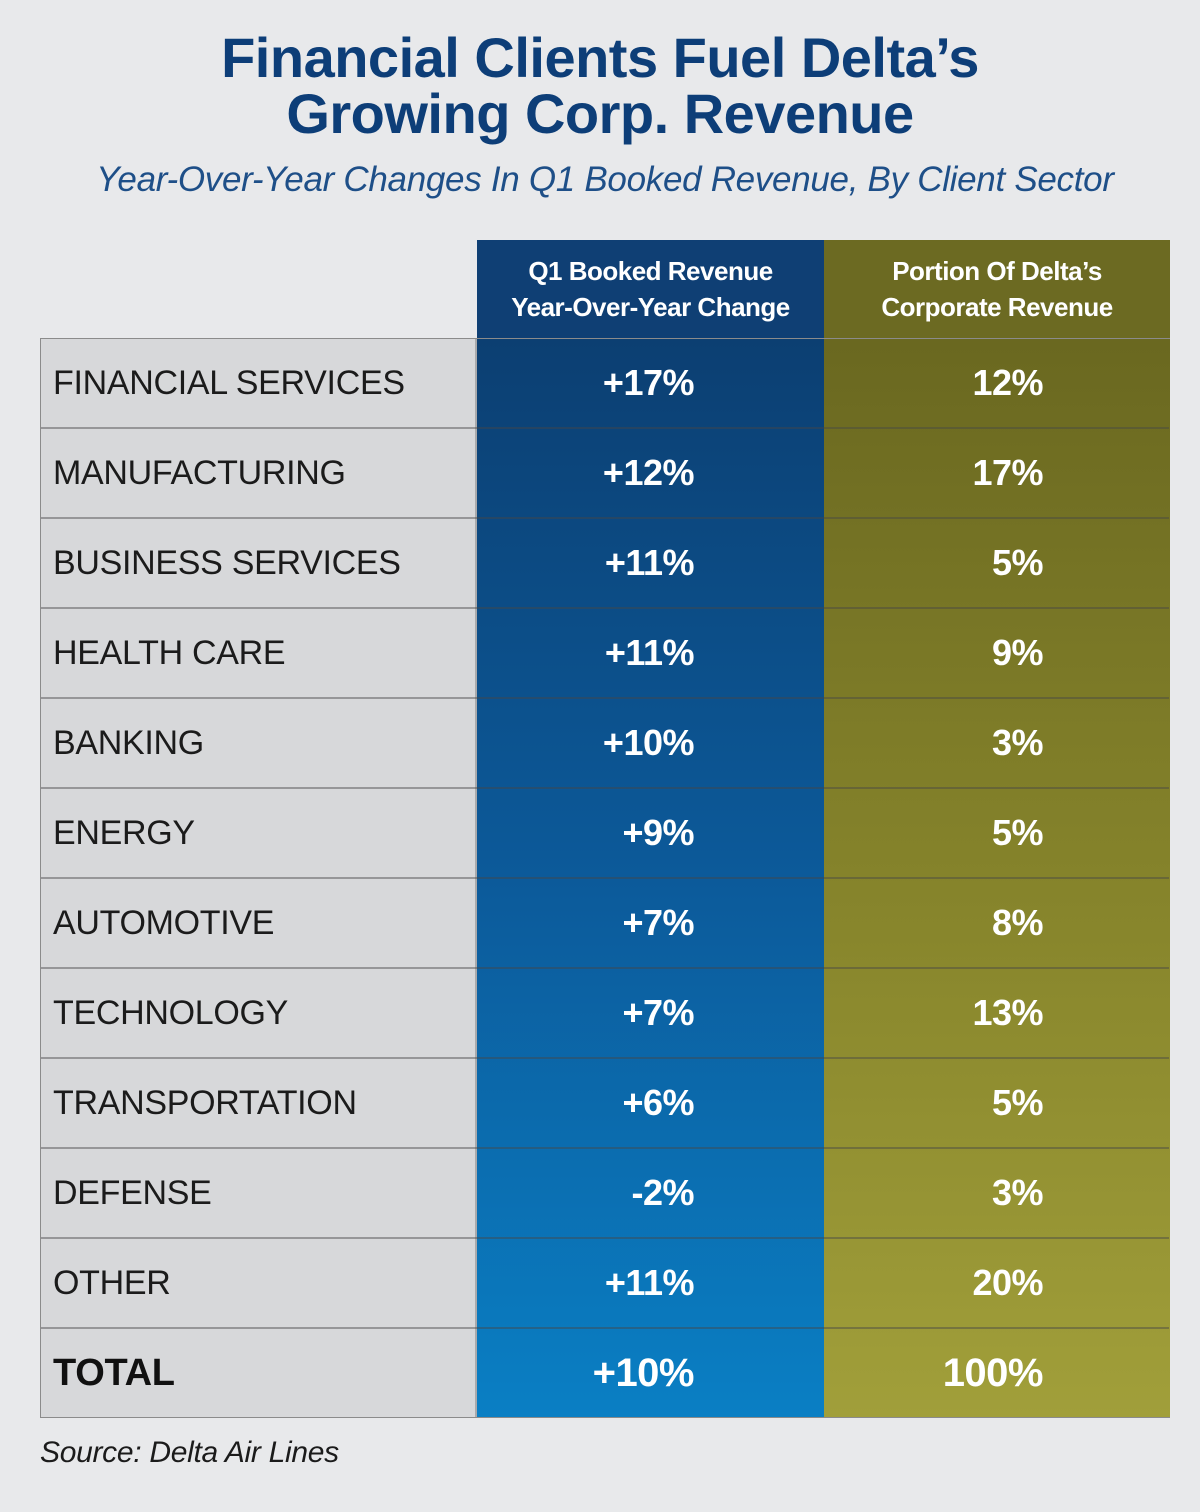 This screenshot has height=1512, width=1200. What do you see at coordinates (600, 113) in the screenshot?
I see `chart-title-line2: Growing Corp. Revenue` at bounding box center [600, 113].